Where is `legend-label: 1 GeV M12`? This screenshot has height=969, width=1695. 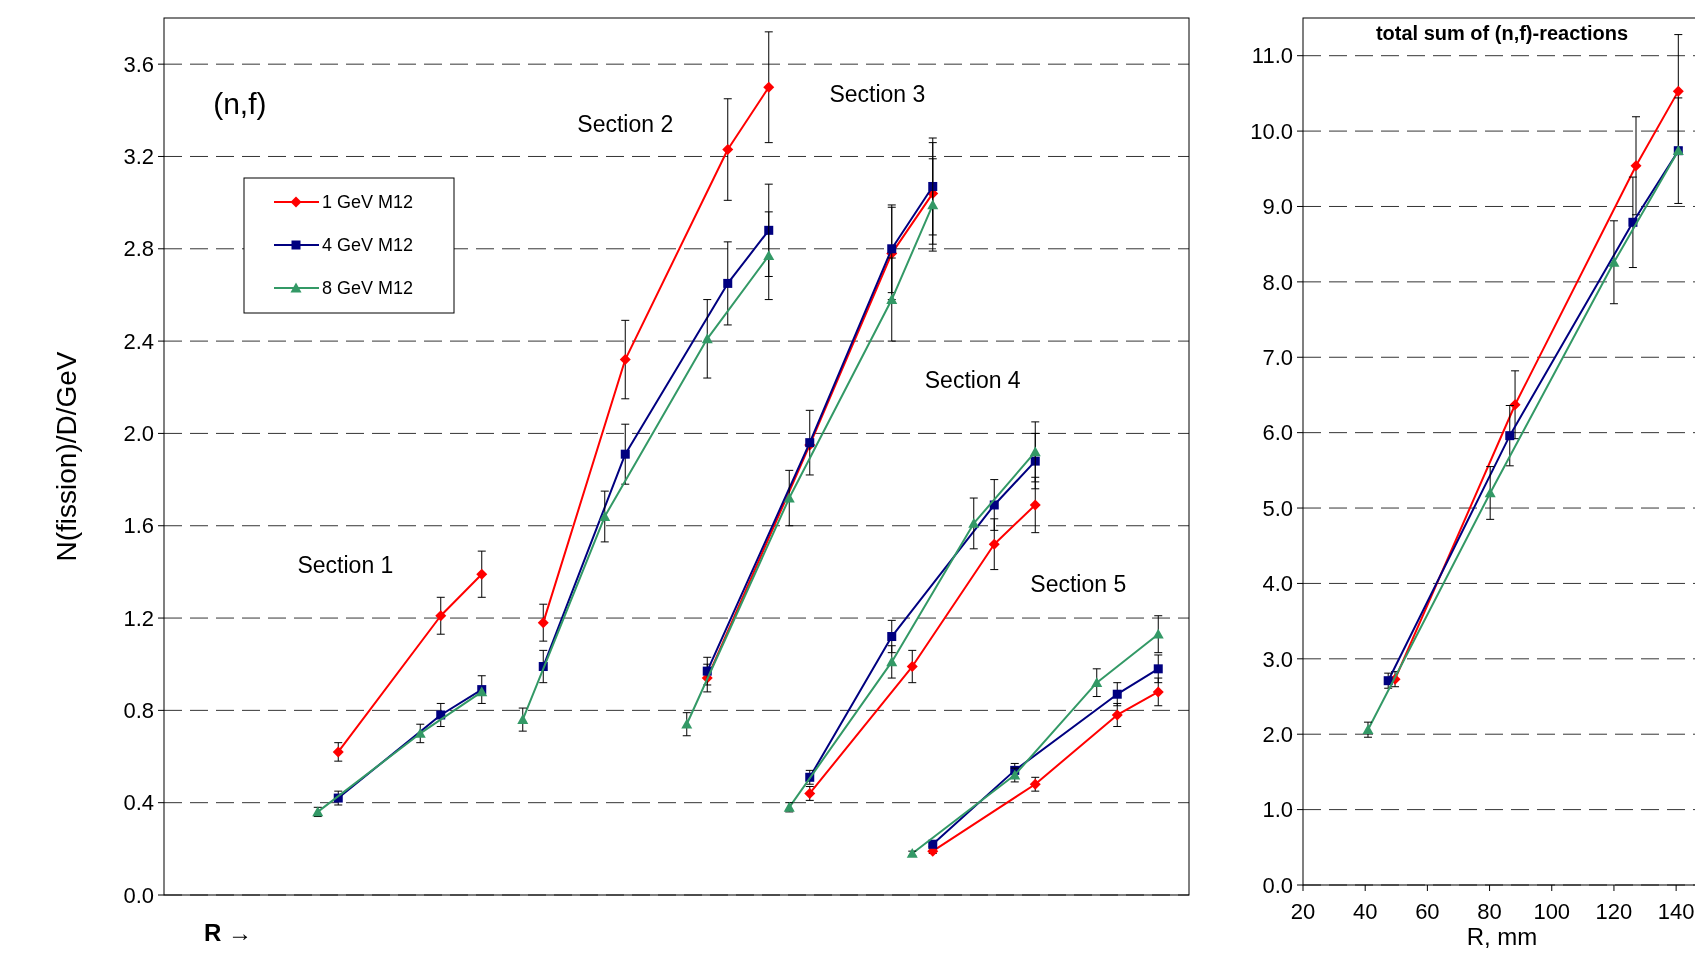 legend-label: 1 GeV M12 is located at coordinates (368, 202).